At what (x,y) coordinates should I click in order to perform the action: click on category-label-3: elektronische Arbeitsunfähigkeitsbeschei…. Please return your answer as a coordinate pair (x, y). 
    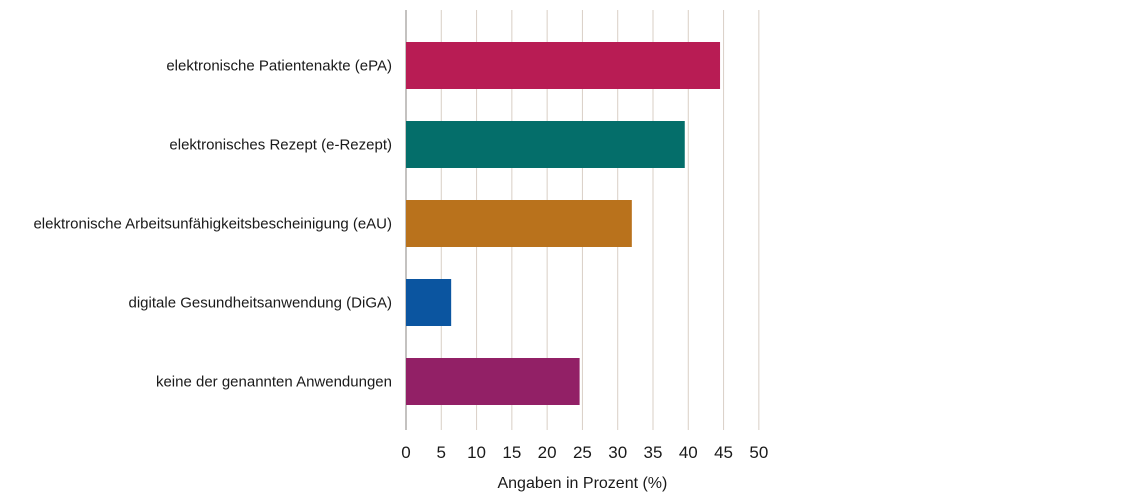
    Looking at the image, I should click on (212, 224).